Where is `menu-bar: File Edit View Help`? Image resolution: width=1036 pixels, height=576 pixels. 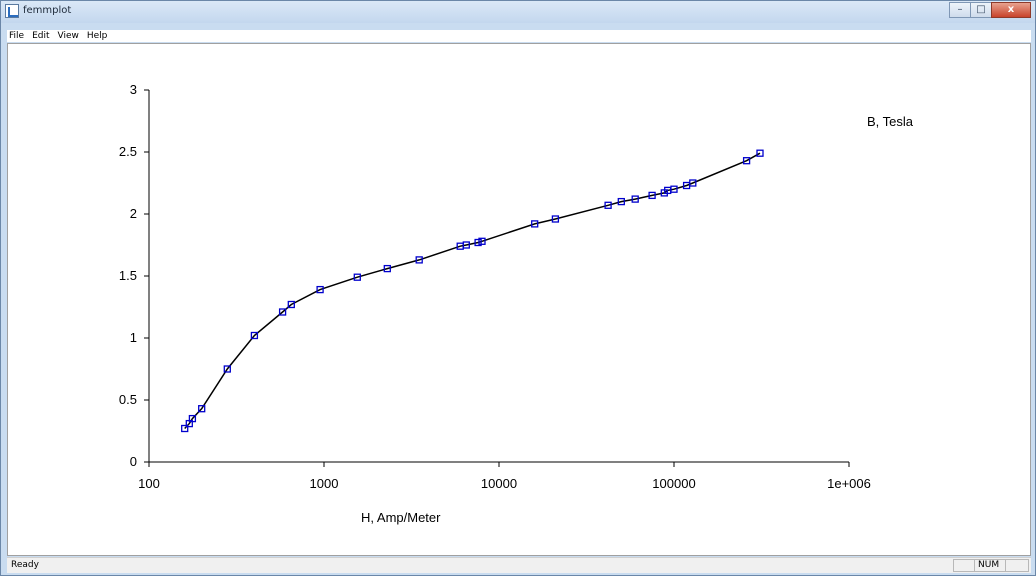
menu-bar: File Edit View Help is located at coordinates (519, 36).